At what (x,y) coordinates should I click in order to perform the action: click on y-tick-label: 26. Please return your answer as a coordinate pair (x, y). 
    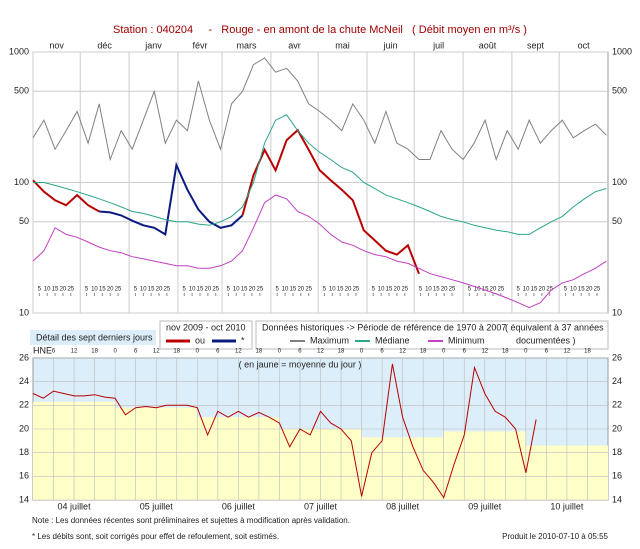
    Looking at the image, I should click on (617, 357).